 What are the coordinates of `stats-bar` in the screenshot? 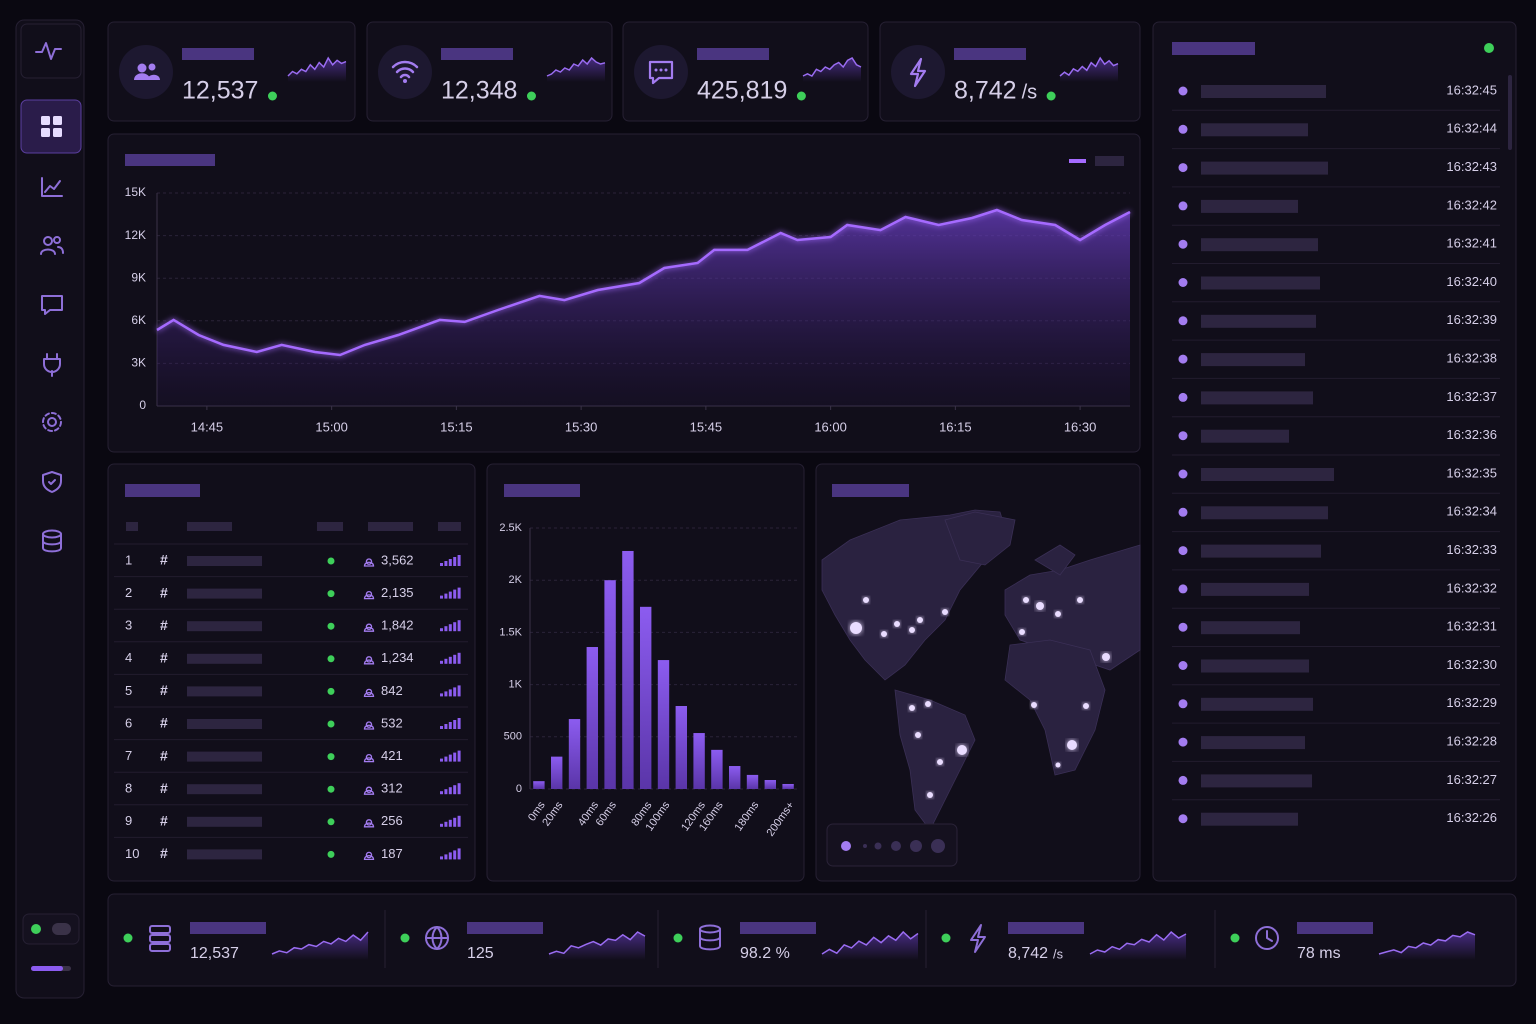 It's located at (812, 940).